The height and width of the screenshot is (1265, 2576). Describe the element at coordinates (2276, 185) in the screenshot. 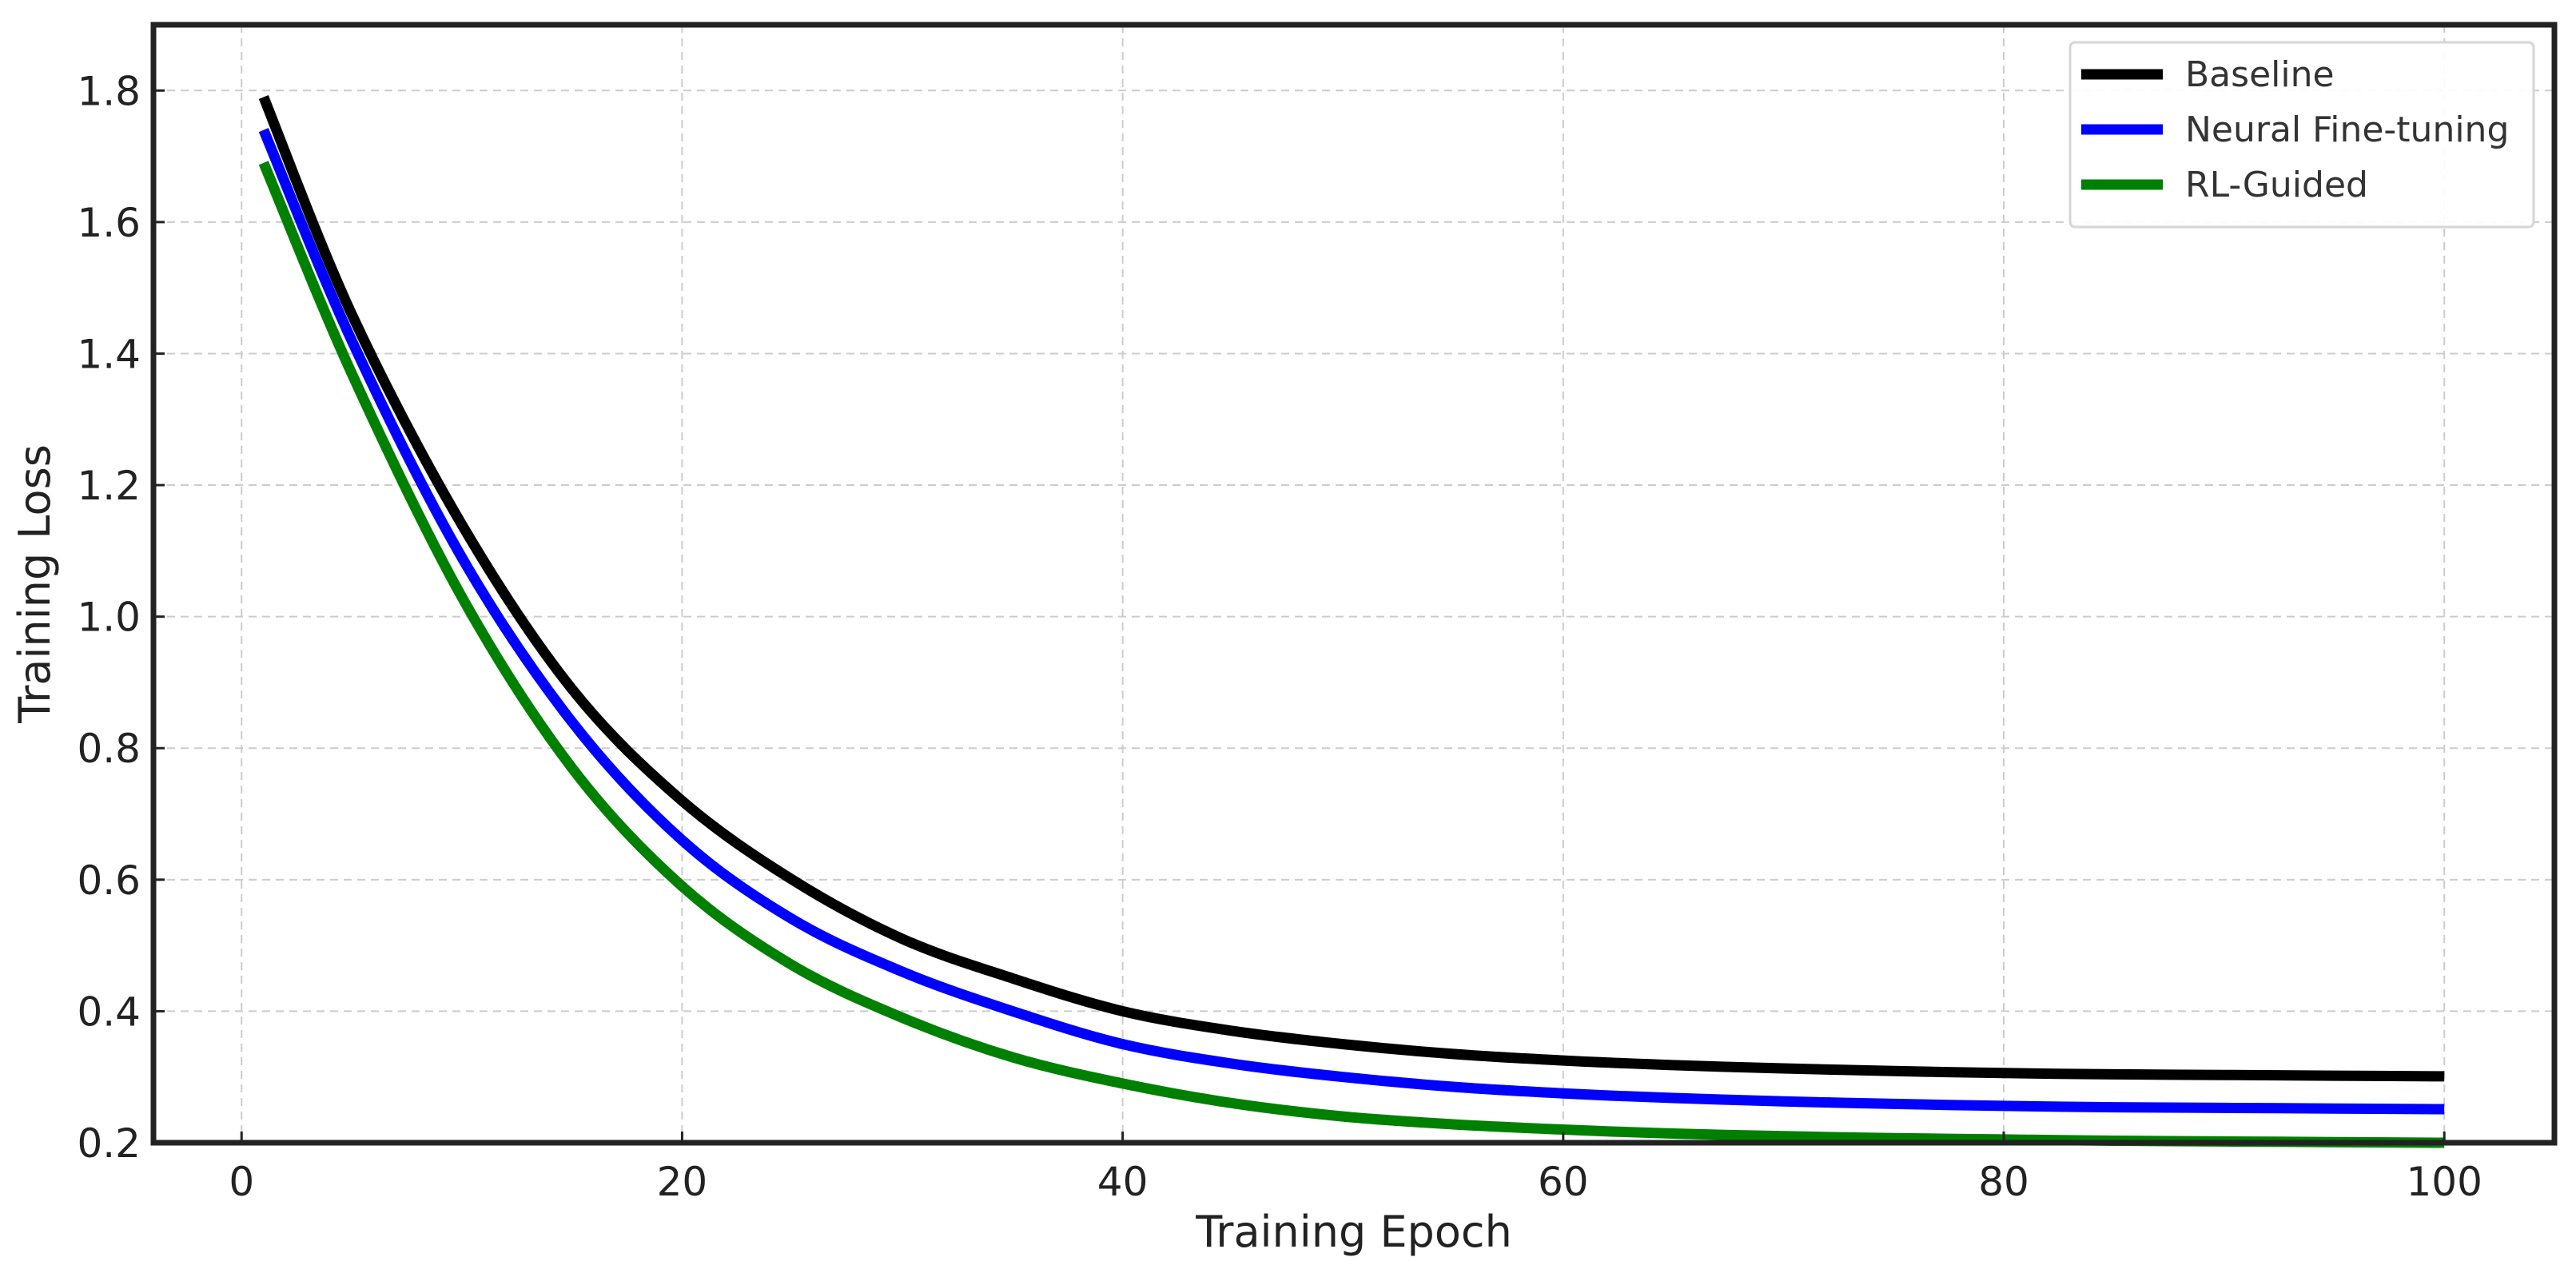

I see `legend-label: RL-Guided` at that location.